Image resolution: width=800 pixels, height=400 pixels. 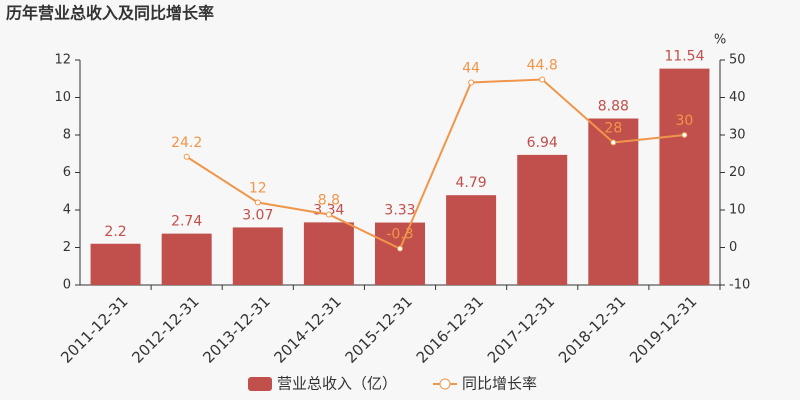 What do you see at coordinates (685, 121) in the screenshot?
I see `line-value-label: 30` at bounding box center [685, 121].